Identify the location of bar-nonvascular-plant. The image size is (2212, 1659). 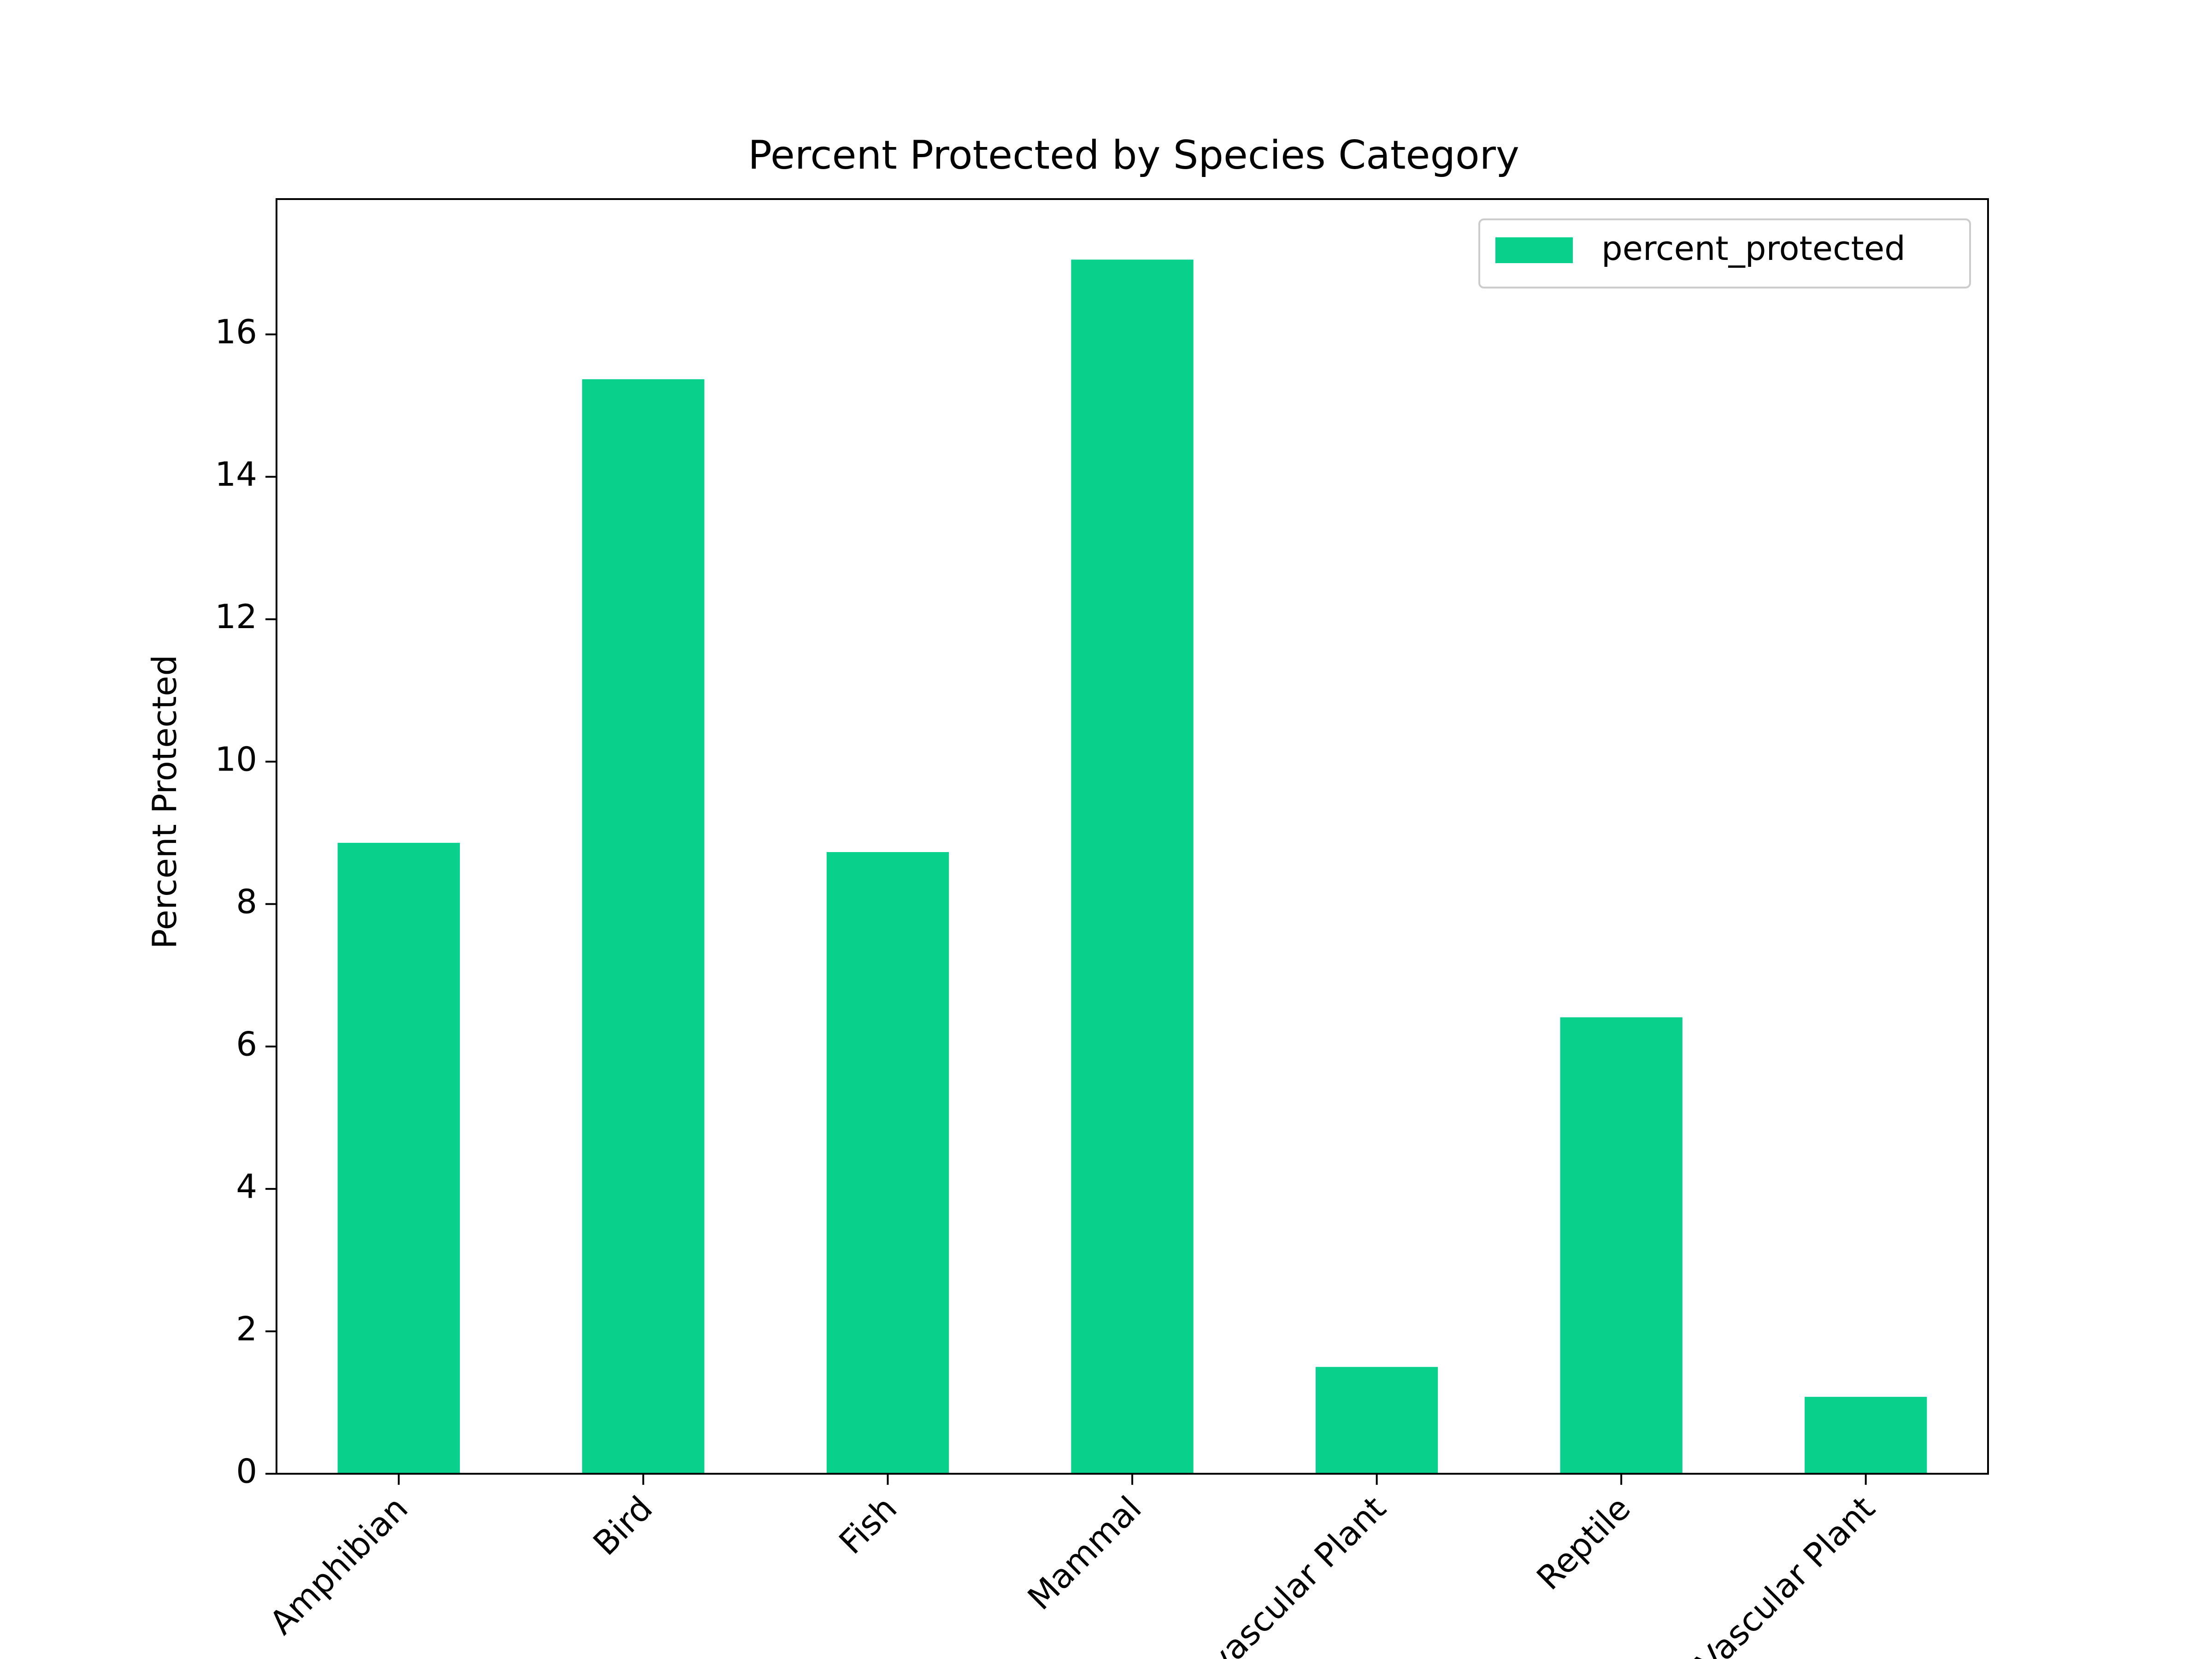
(1376, 1420).